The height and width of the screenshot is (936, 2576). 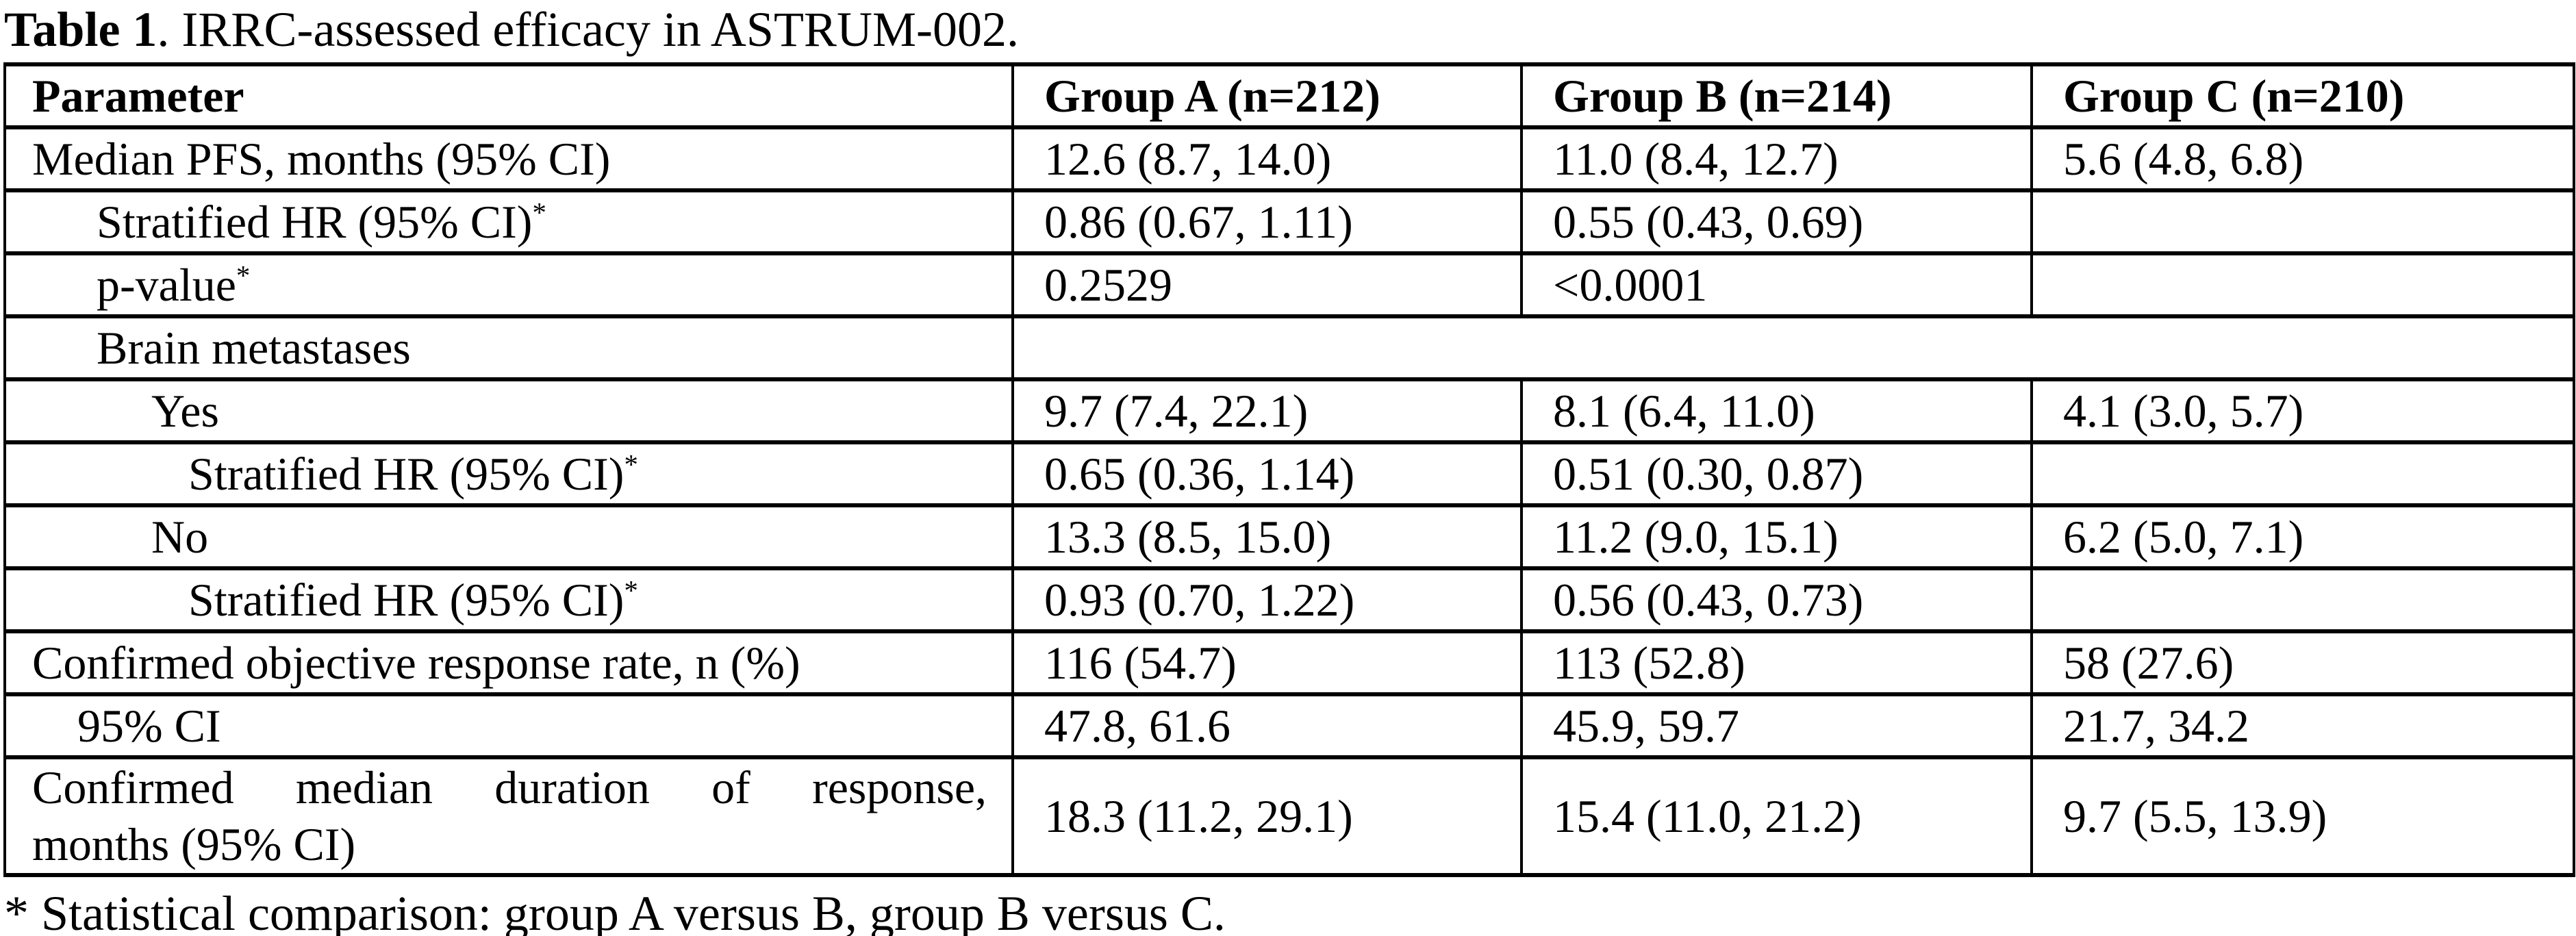 I want to click on value-cell-a: 0.86 (0.67, 1.11), so click(x=1267, y=222).